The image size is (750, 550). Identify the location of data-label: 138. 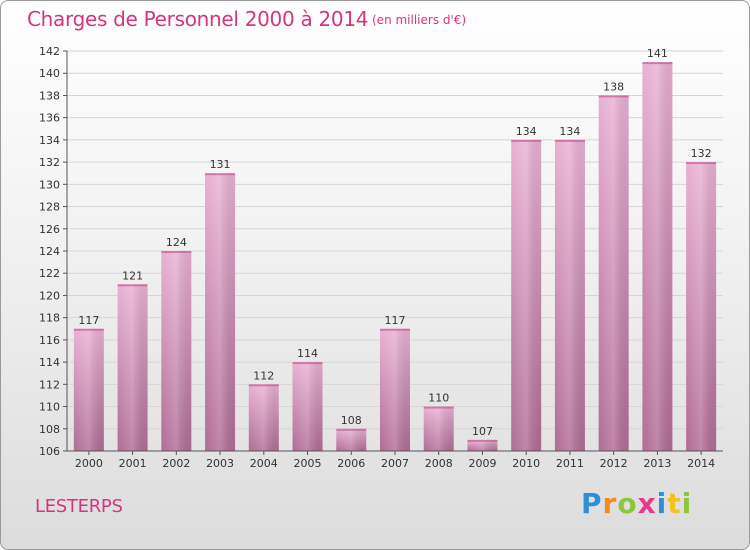
(613, 86).